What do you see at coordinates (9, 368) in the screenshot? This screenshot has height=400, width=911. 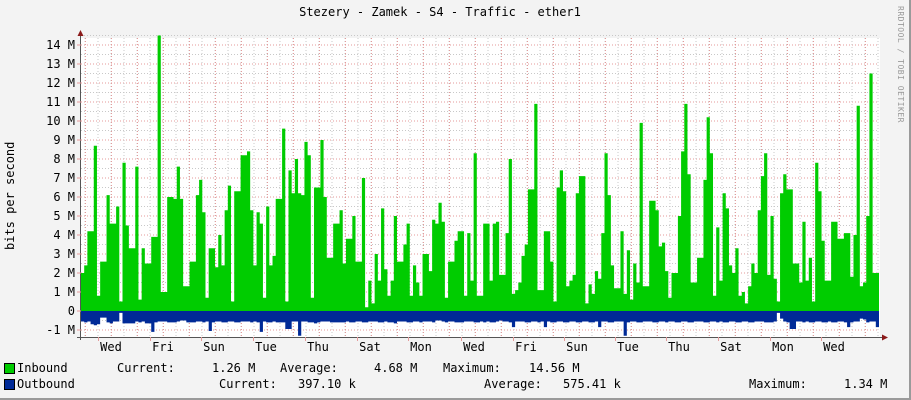 I see `inbound-swatch` at bounding box center [9, 368].